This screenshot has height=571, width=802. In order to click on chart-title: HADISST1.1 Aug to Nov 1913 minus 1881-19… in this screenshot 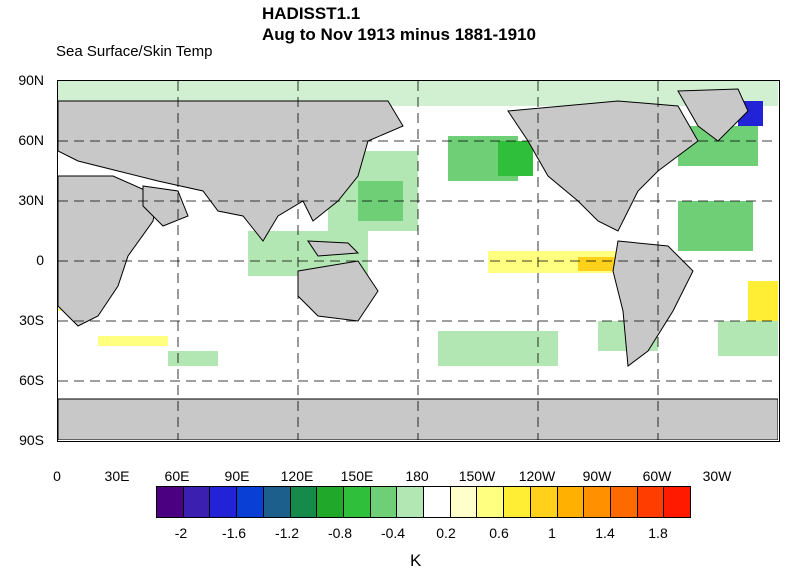, I will do `click(399, 24)`.